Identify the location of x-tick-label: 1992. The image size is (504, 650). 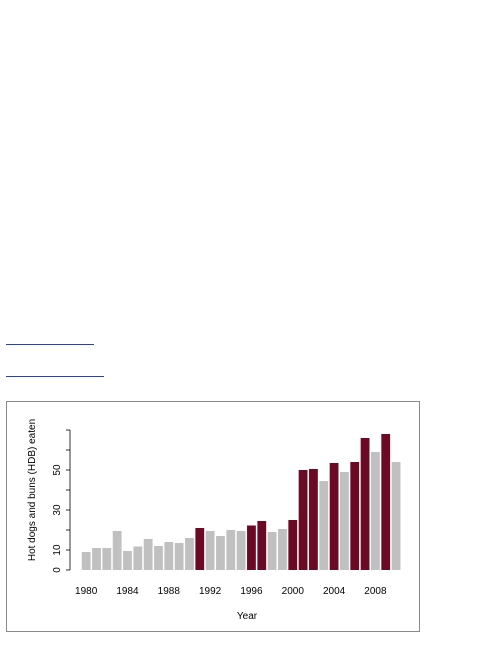
(210, 591).